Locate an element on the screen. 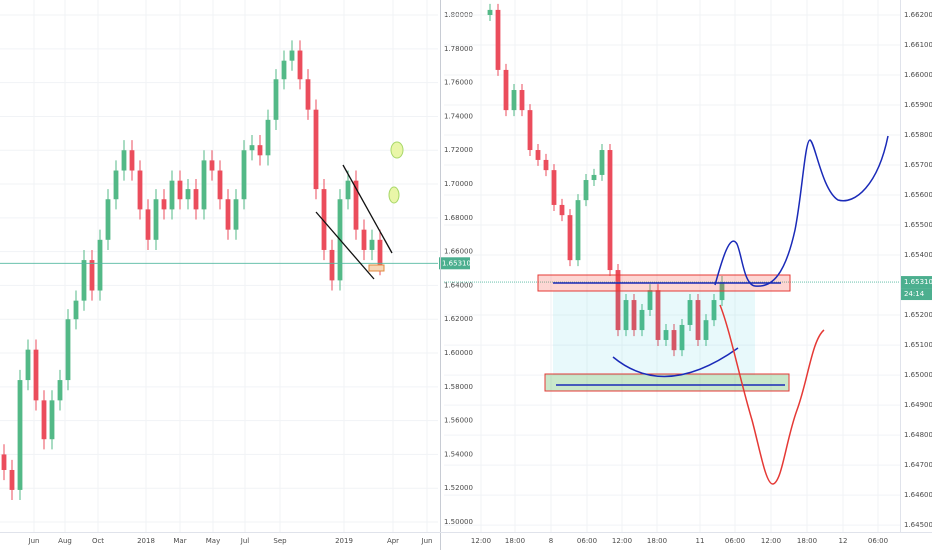 This screenshot has width=932, height=550. y-tick-label: 1.70000 is located at coordinates (458, 184).